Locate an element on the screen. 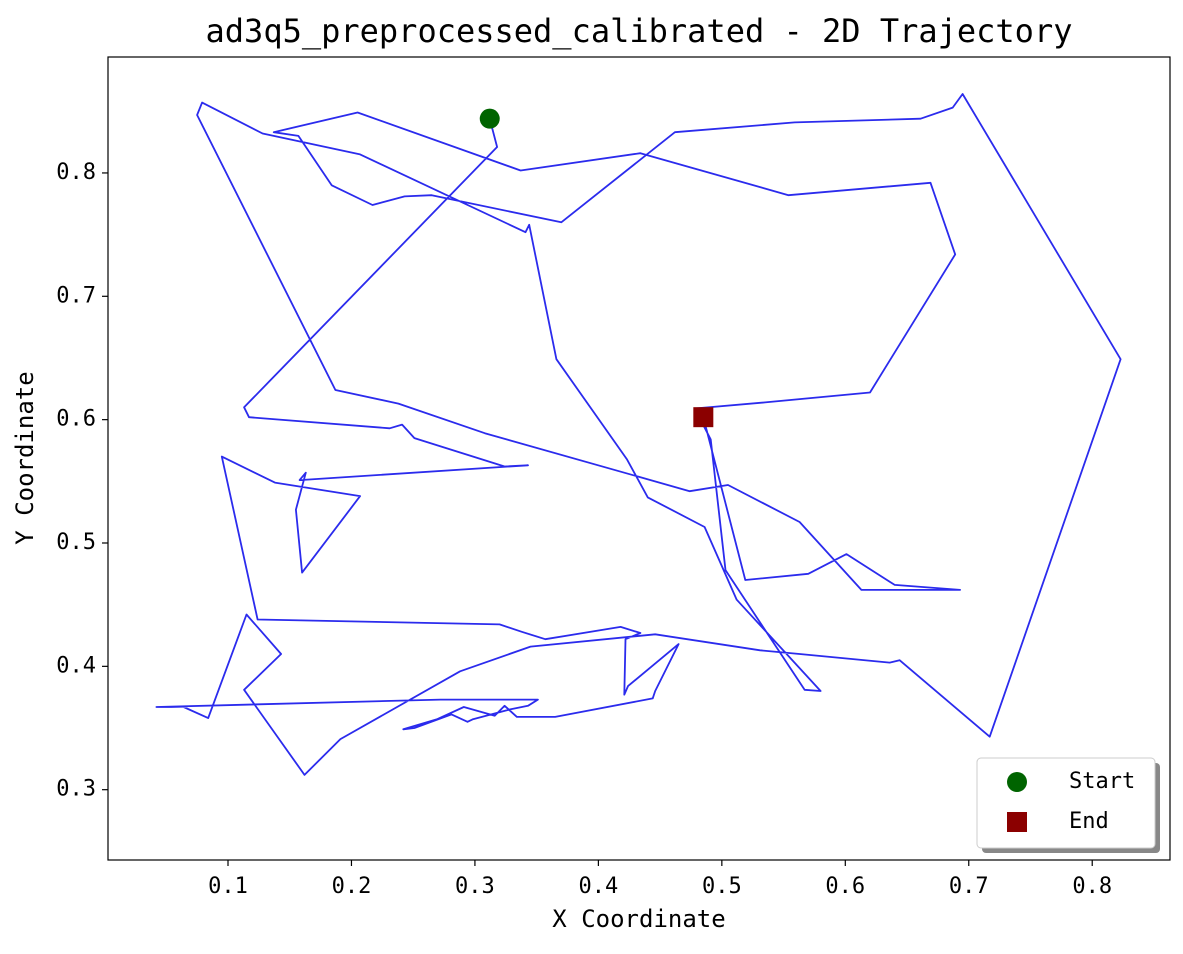  legend: Start End is located at coordinates (1068, 805).